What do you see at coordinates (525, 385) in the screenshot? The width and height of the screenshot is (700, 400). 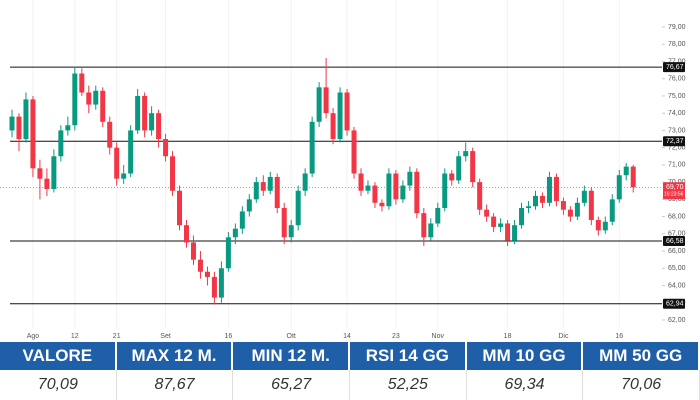 I see `table-value: 69,34` at bounding box center [525, 385].